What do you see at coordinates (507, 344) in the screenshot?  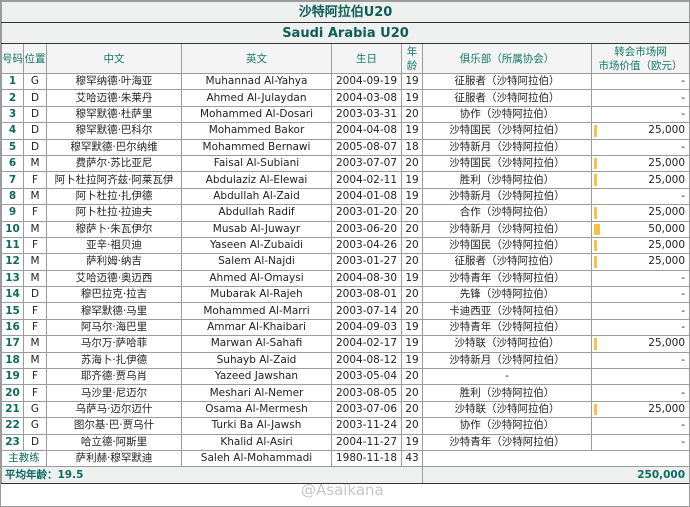 I see `cell-club: 沙特联（沙特阿拉伯）` at bounding box center [507, 344].